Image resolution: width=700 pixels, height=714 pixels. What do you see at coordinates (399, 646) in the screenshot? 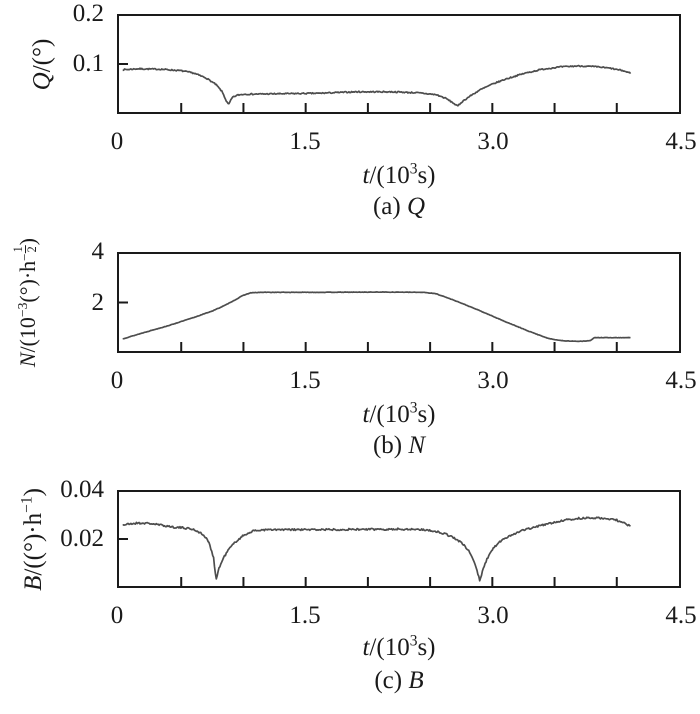
I see `x-axis-label-c: t/(103s)` at bounding box center [399, 646].